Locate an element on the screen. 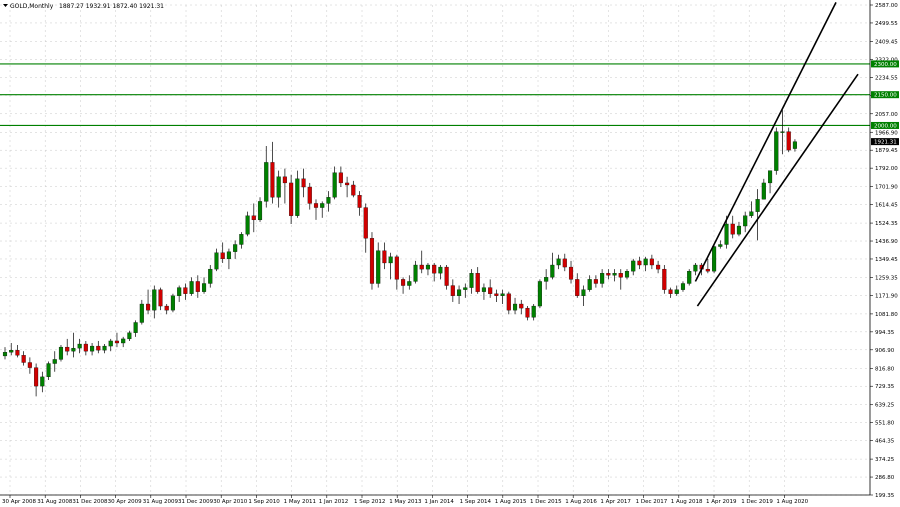  y-tick-label: 816.80 is located at coordinates (885, 369).